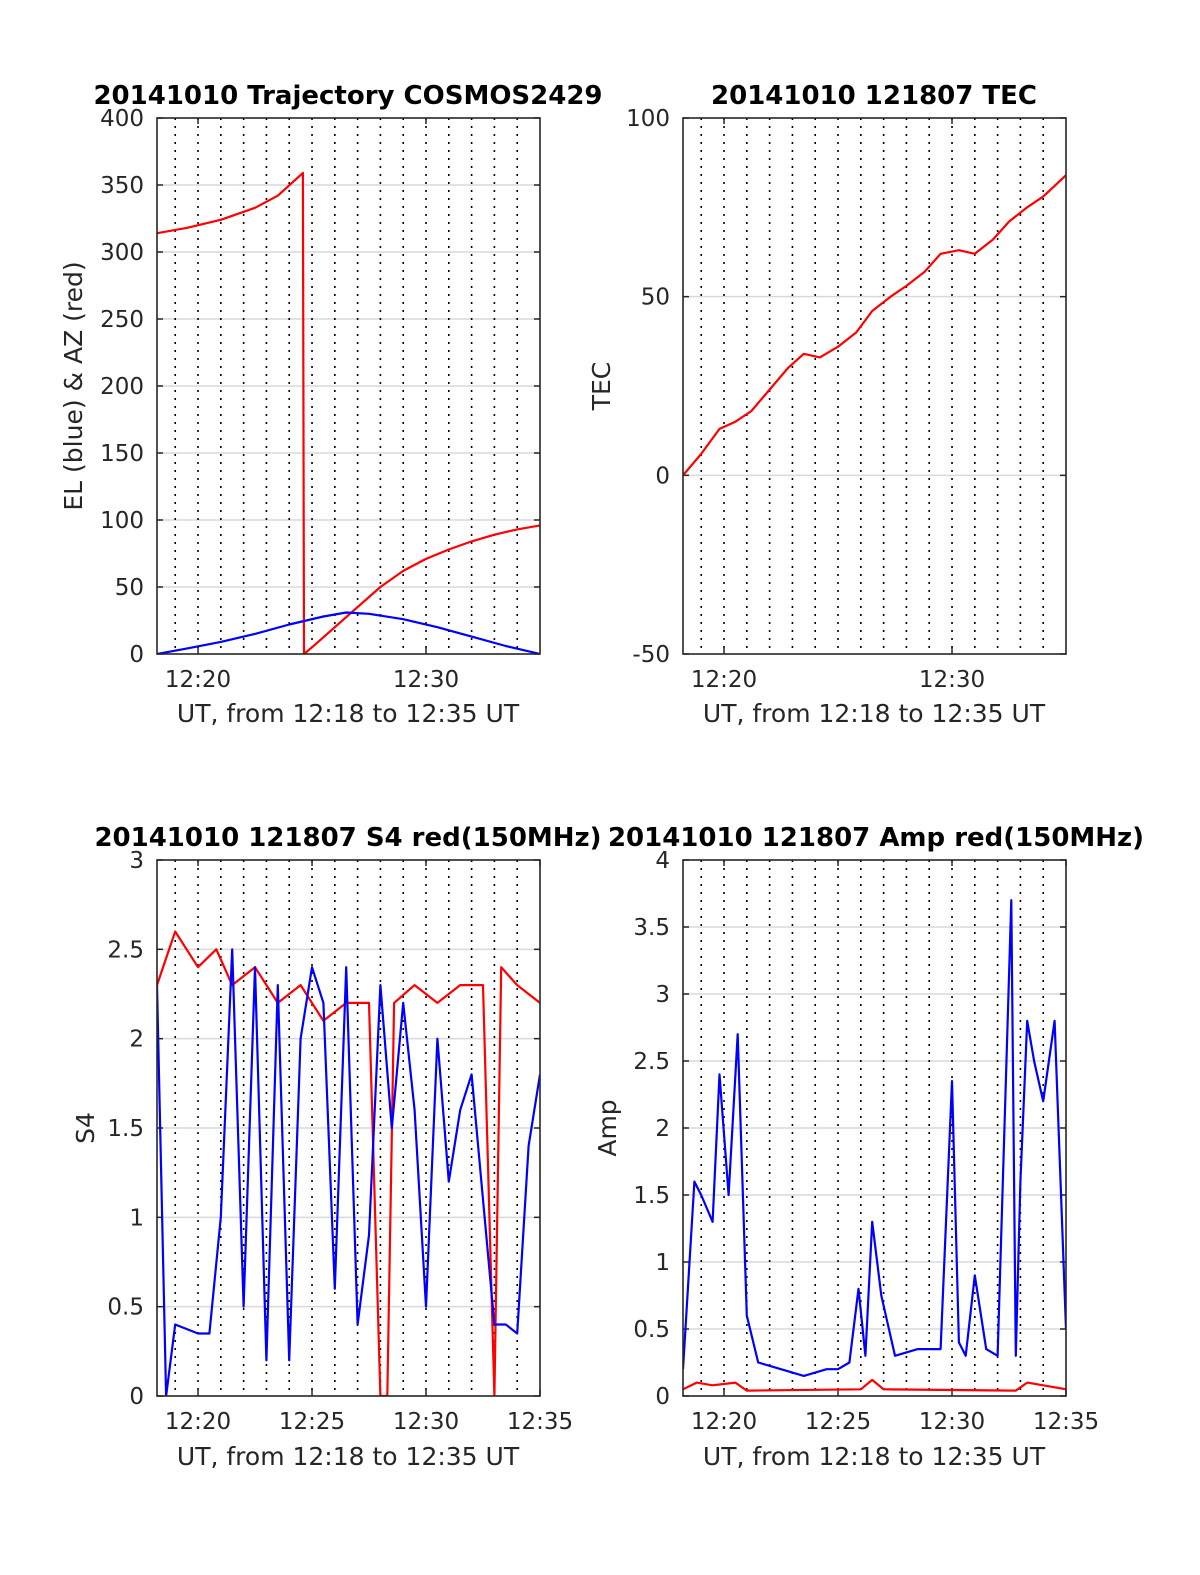  Describe the element at coordinates (607, 1127) in the screenshot. I see `y-axis-label: Amp` at that location.